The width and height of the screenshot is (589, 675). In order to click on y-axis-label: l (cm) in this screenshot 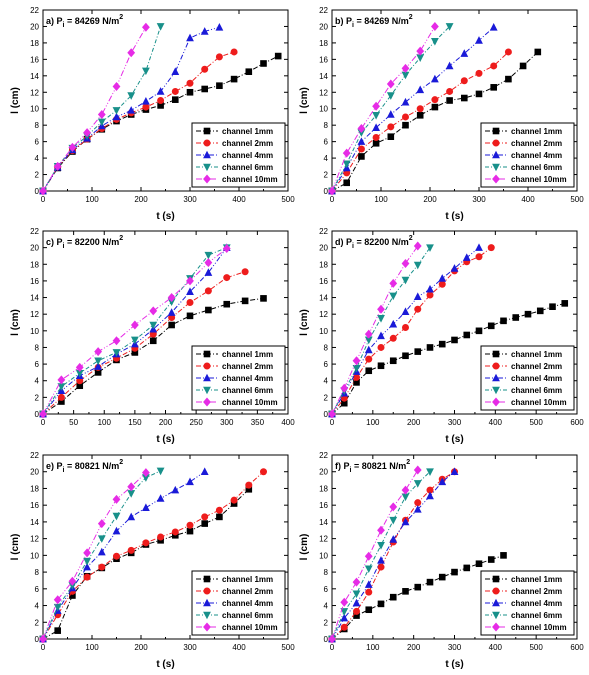, I will do `click(15, 100)`.